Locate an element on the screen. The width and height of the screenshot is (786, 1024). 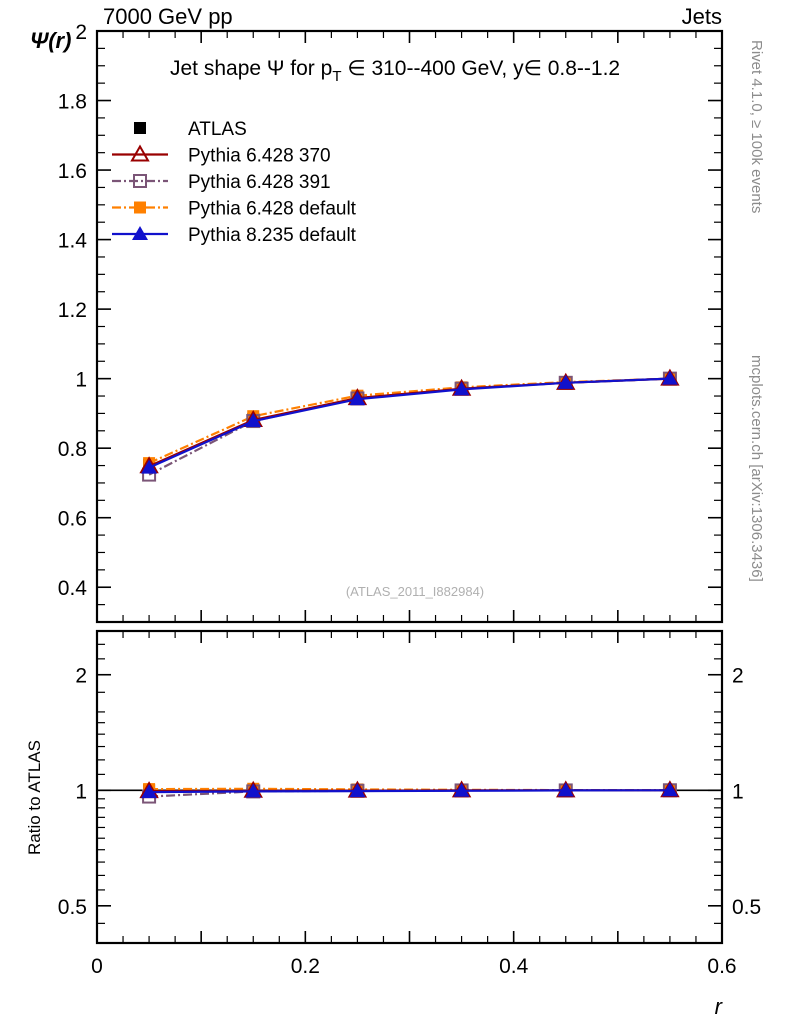
plot-title-suffix: ∈ 310--400 GeV, y∈ 0.8--1.2 is located at coordinates (480, 68).